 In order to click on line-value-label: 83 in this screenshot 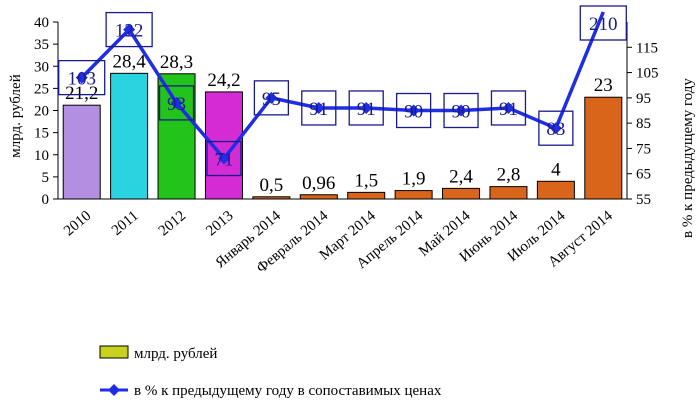, I will do `click(555, 129)`.